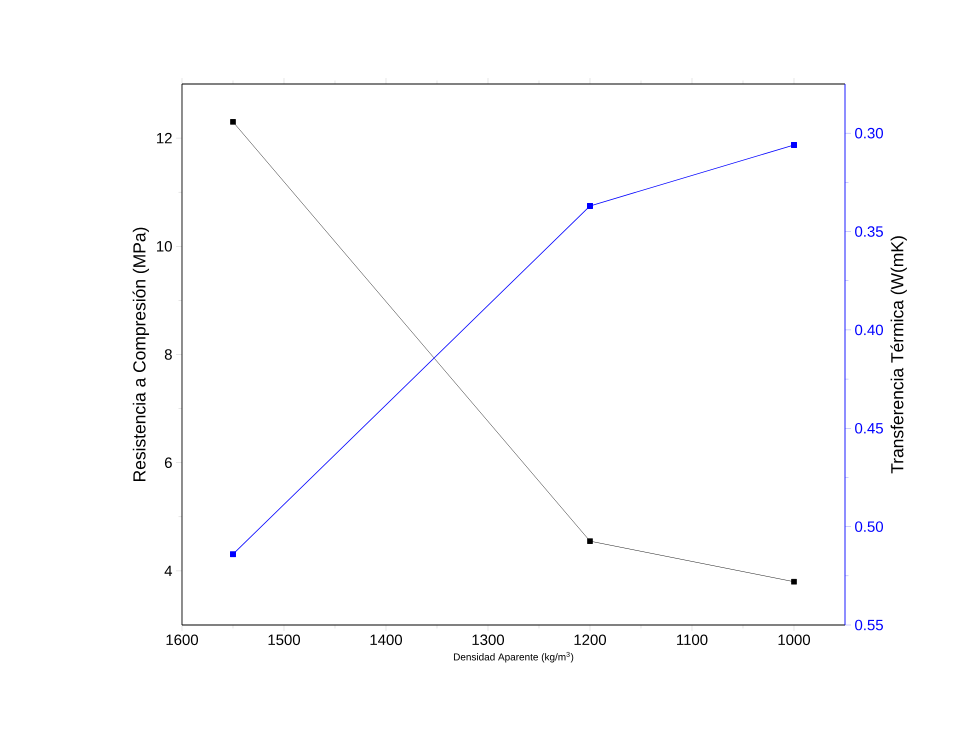  I want to click on y-axis-title: Resistencia a Compresión (MPa), so click(141, 354).